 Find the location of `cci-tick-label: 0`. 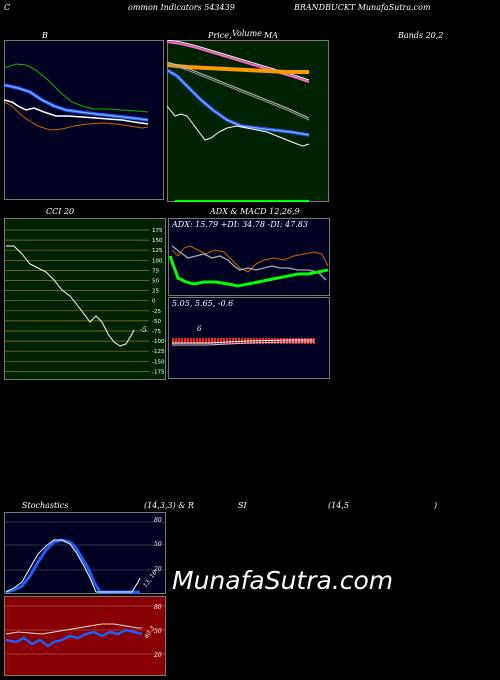

cci-tick-label: 0 is located at coordinates (154, 302).